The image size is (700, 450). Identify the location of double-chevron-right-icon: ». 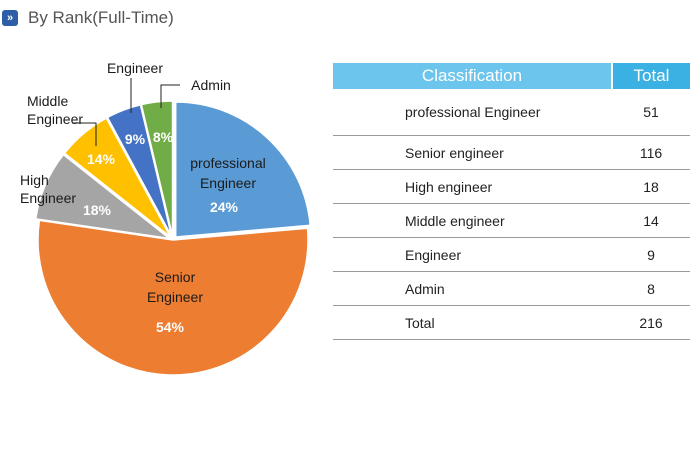
(10, 18).